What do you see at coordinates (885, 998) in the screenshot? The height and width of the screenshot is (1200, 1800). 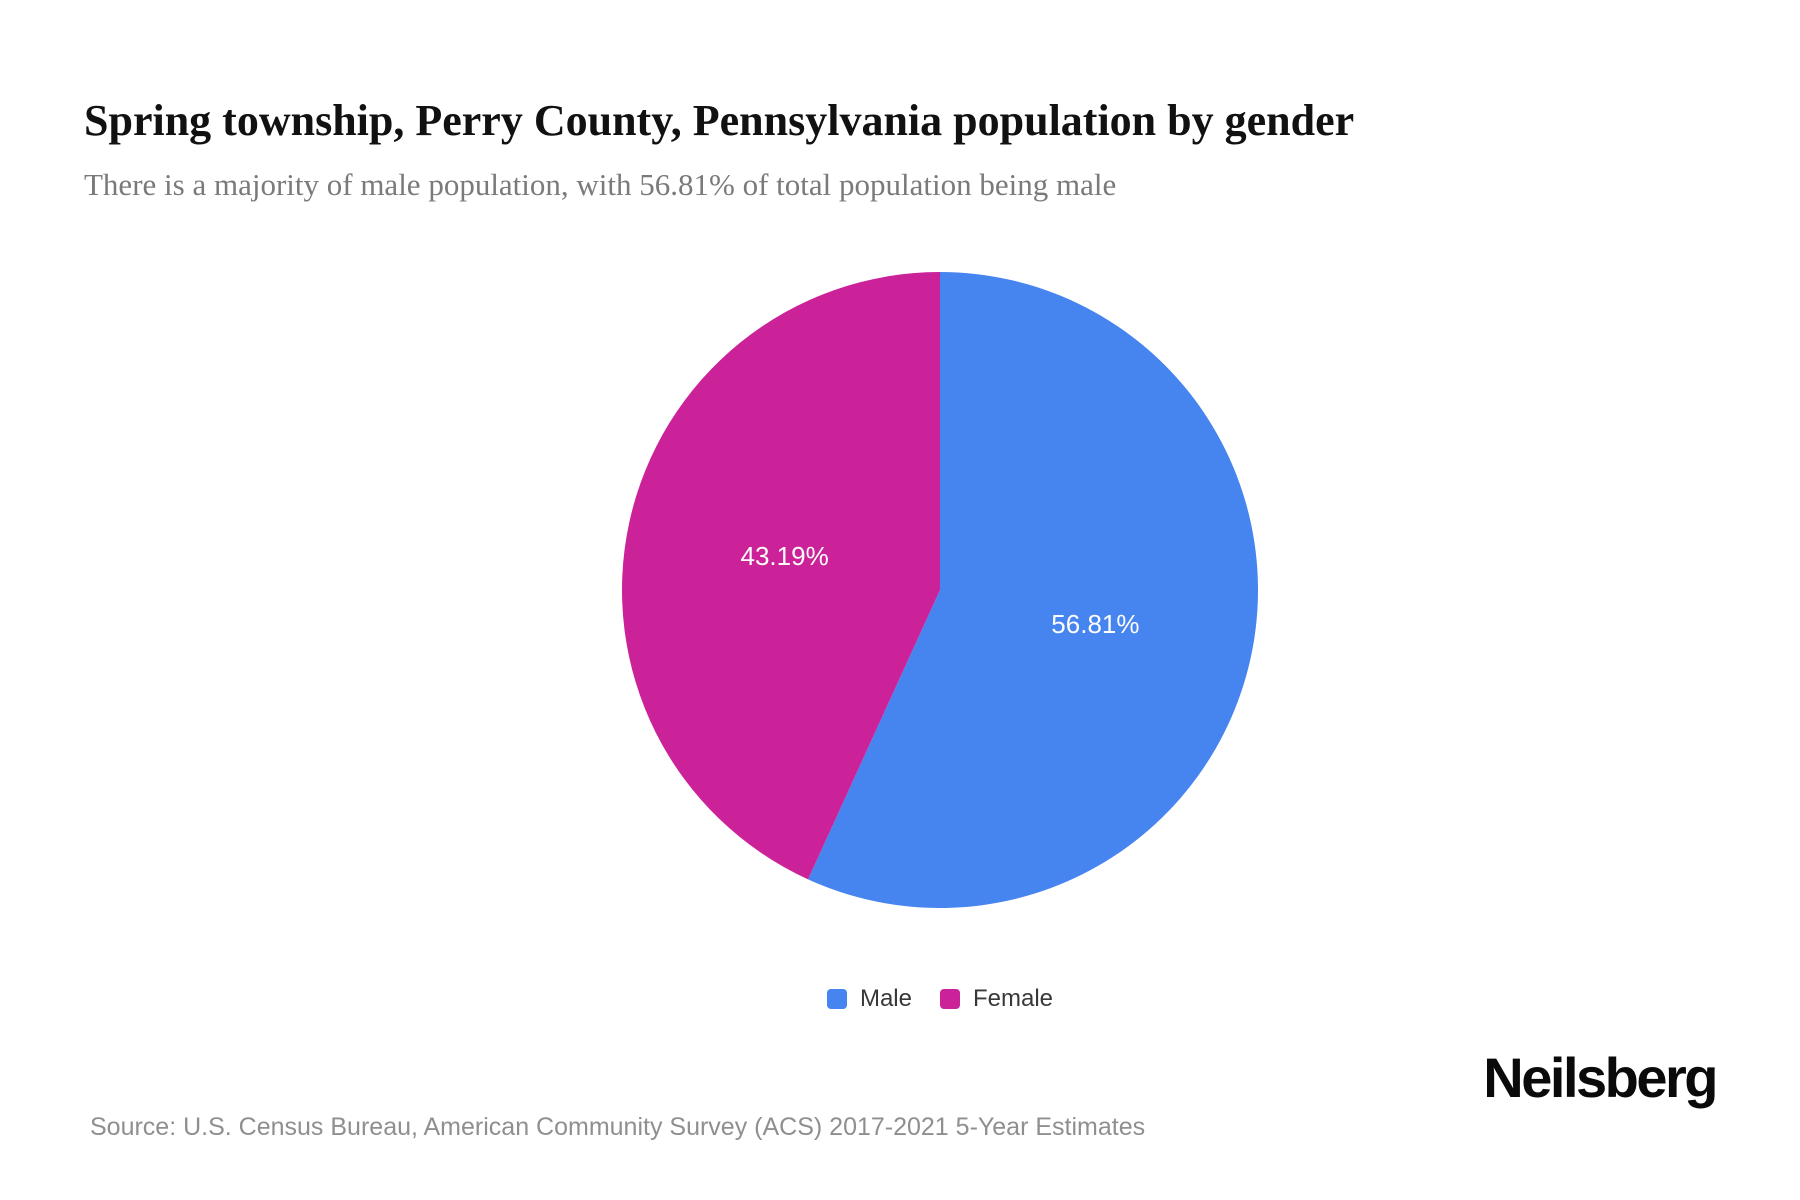 I see `legend-label-male: Male` at bounding box center [885, 998].